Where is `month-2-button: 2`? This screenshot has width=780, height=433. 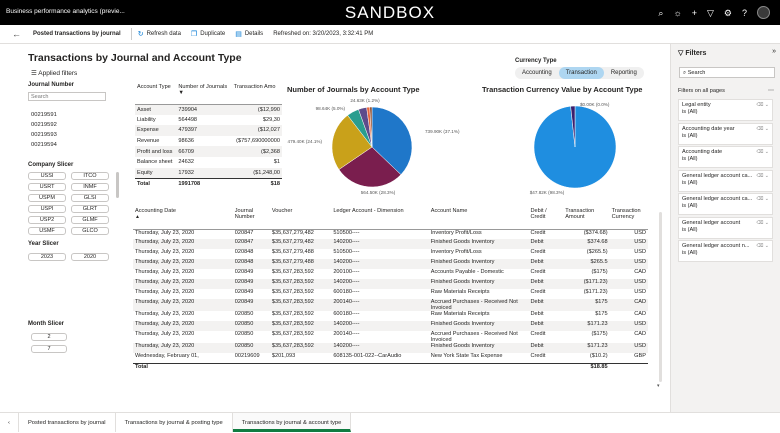
month-2-button: 2 is located at coordinates (49, 337).